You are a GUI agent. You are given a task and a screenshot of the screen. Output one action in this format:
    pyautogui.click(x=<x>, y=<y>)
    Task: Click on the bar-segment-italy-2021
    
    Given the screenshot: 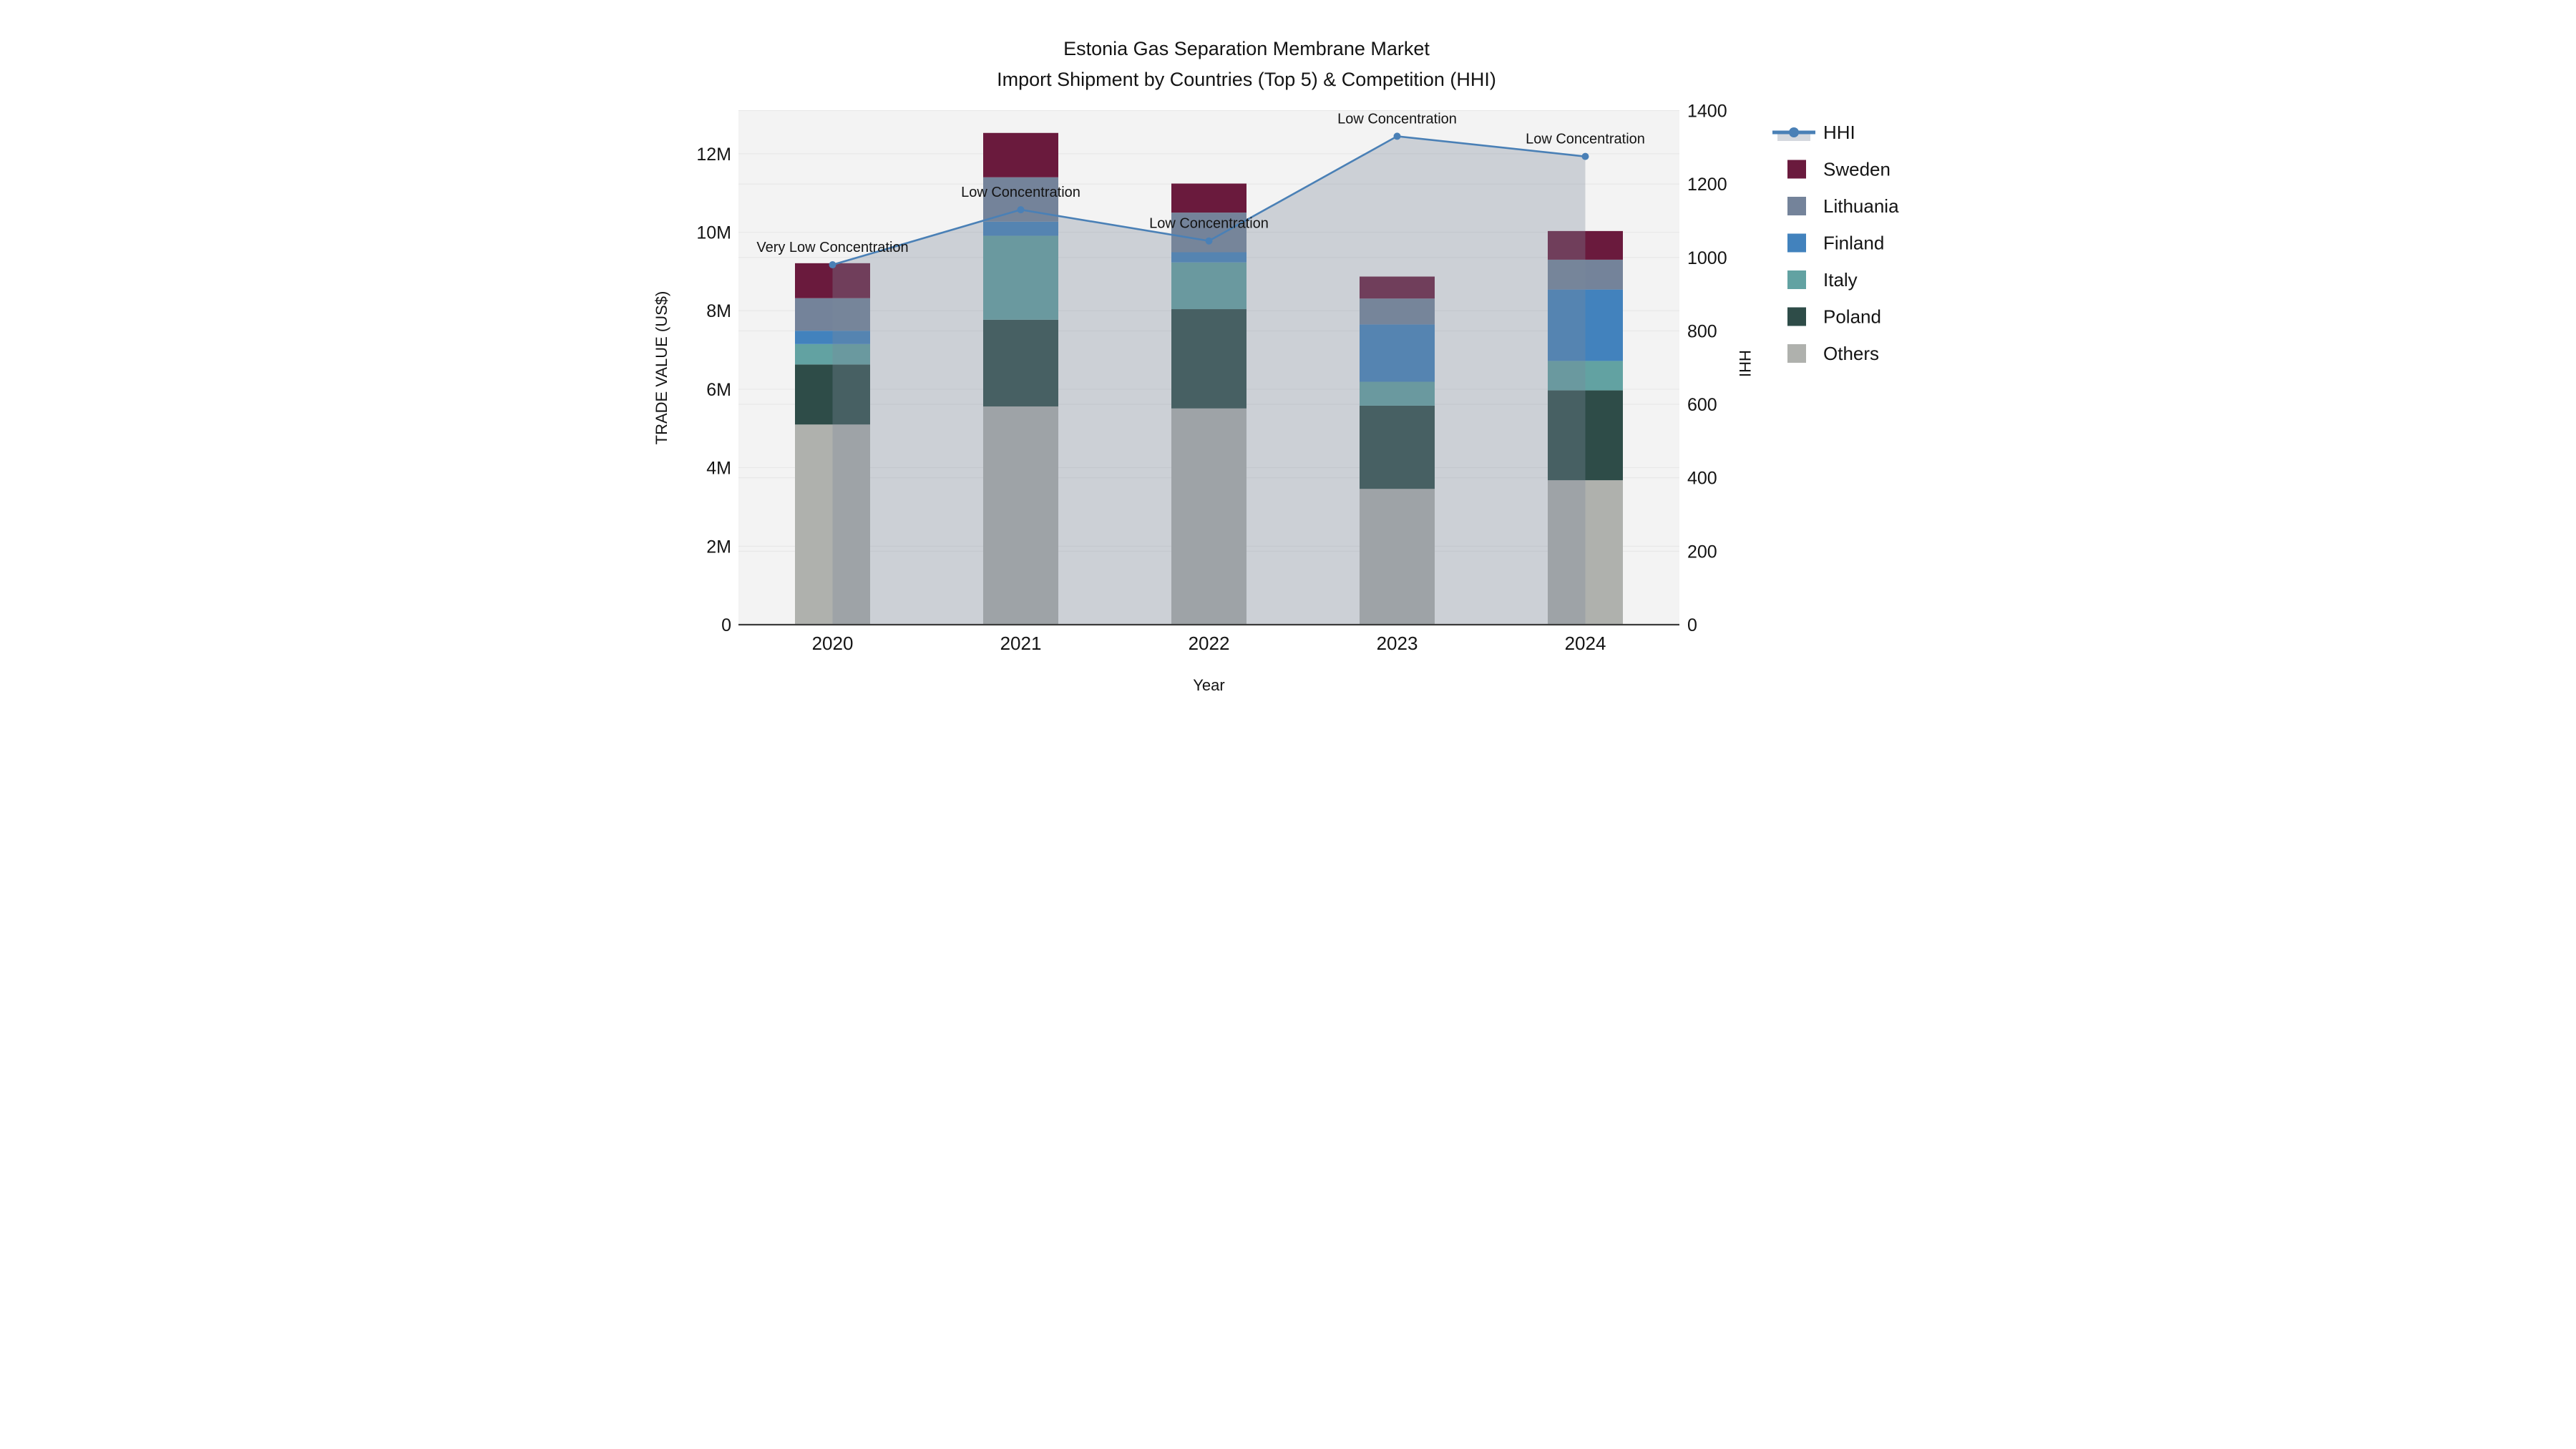 What is the action you would take?
    pyautogui.click(x=1020, y=277)
    